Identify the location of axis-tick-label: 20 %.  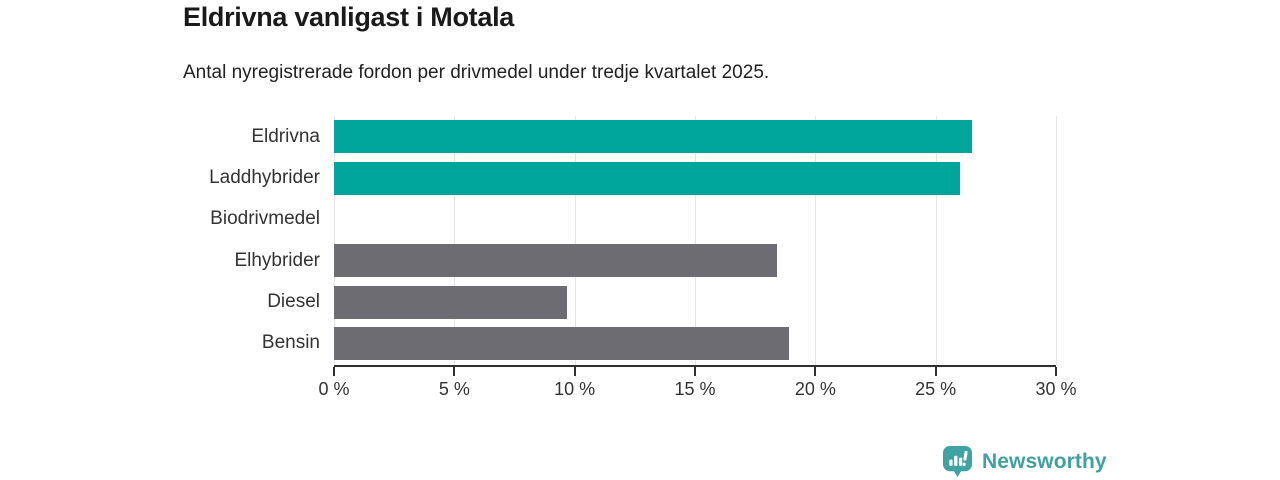
(815, 389).